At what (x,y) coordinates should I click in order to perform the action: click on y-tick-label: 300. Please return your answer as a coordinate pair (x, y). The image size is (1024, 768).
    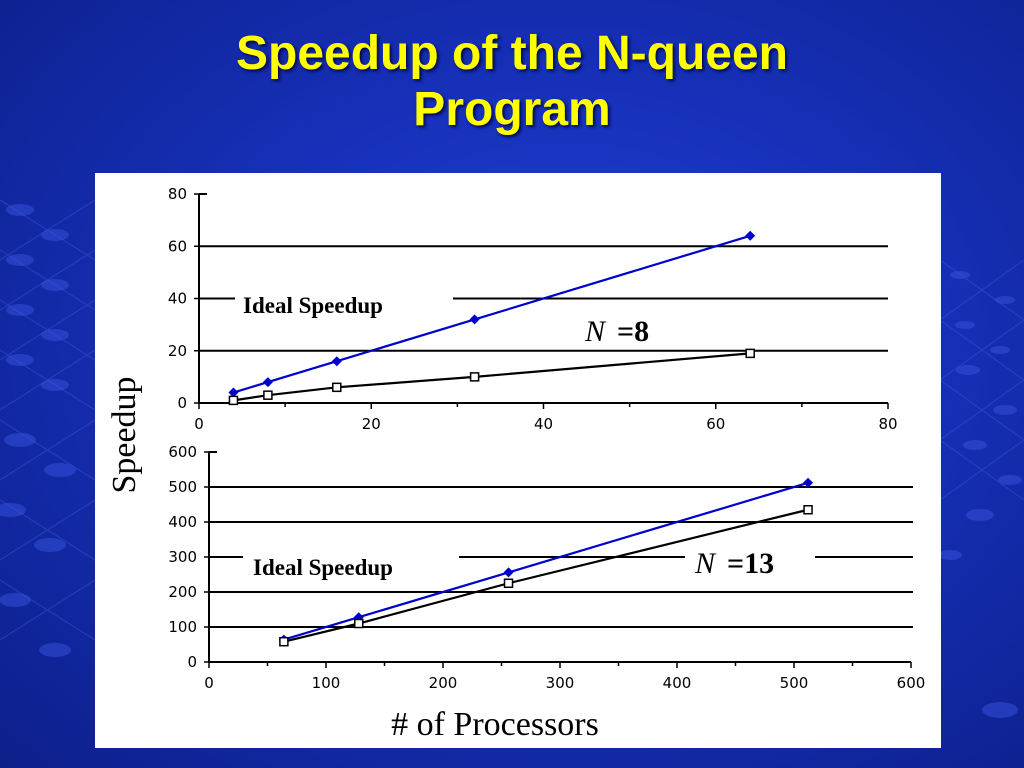
    Looking at the image, I should click on (182, 557).